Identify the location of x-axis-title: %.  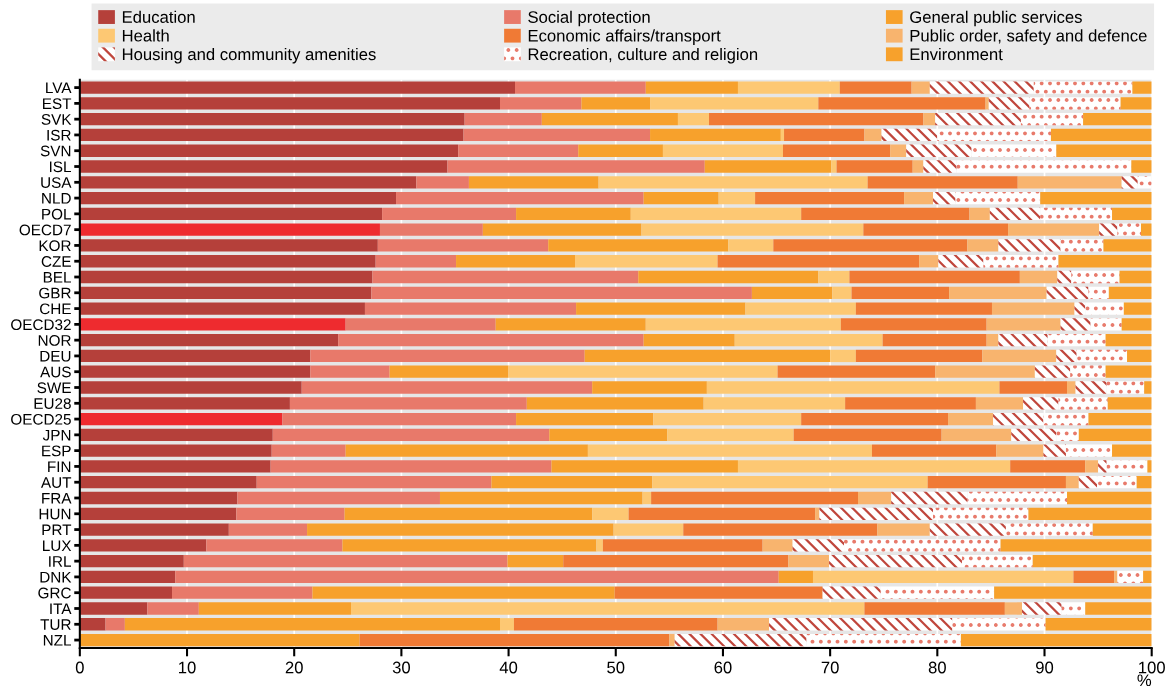
(1144, 680).